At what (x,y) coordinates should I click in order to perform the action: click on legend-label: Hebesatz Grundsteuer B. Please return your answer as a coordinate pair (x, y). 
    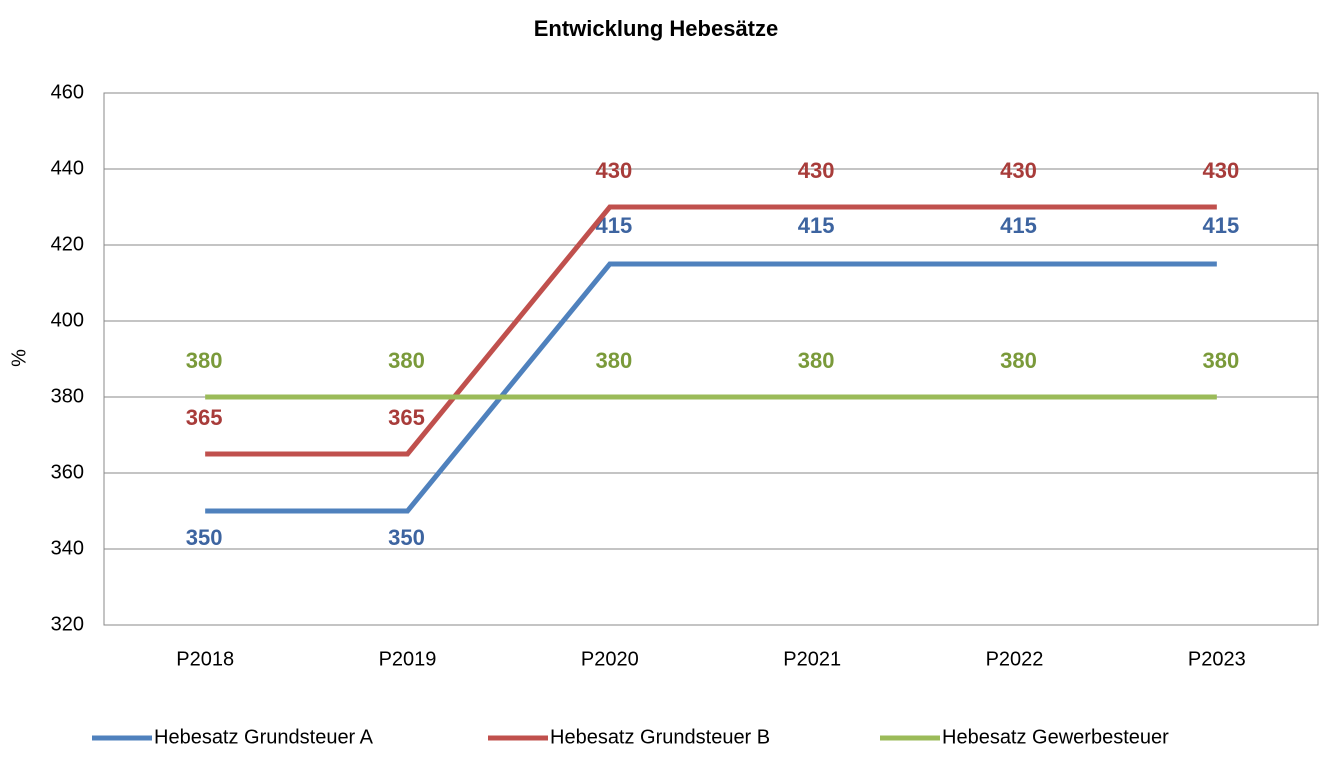
    Looking at the image, I should click on (660, 737).